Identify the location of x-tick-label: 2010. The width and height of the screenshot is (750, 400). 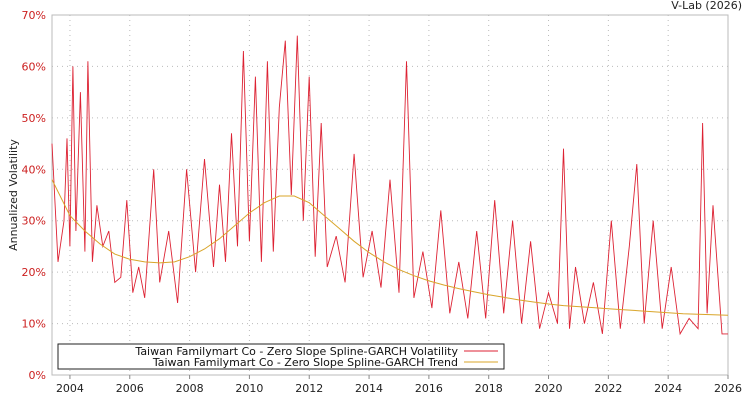
(249, 388).